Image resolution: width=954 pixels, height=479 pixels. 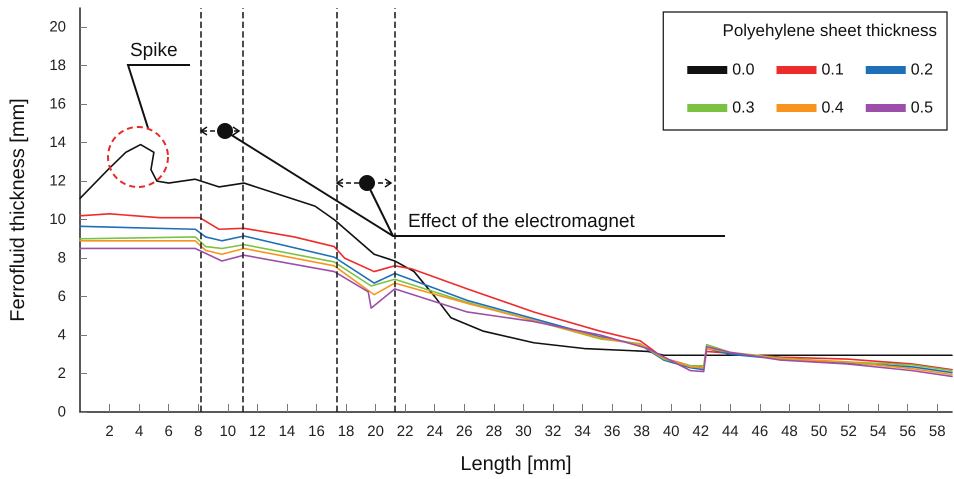 What do you see at coordinates (922, 108) in the screenshot?
I see `legend-label: 0.5` at bounding box center [922, 108].